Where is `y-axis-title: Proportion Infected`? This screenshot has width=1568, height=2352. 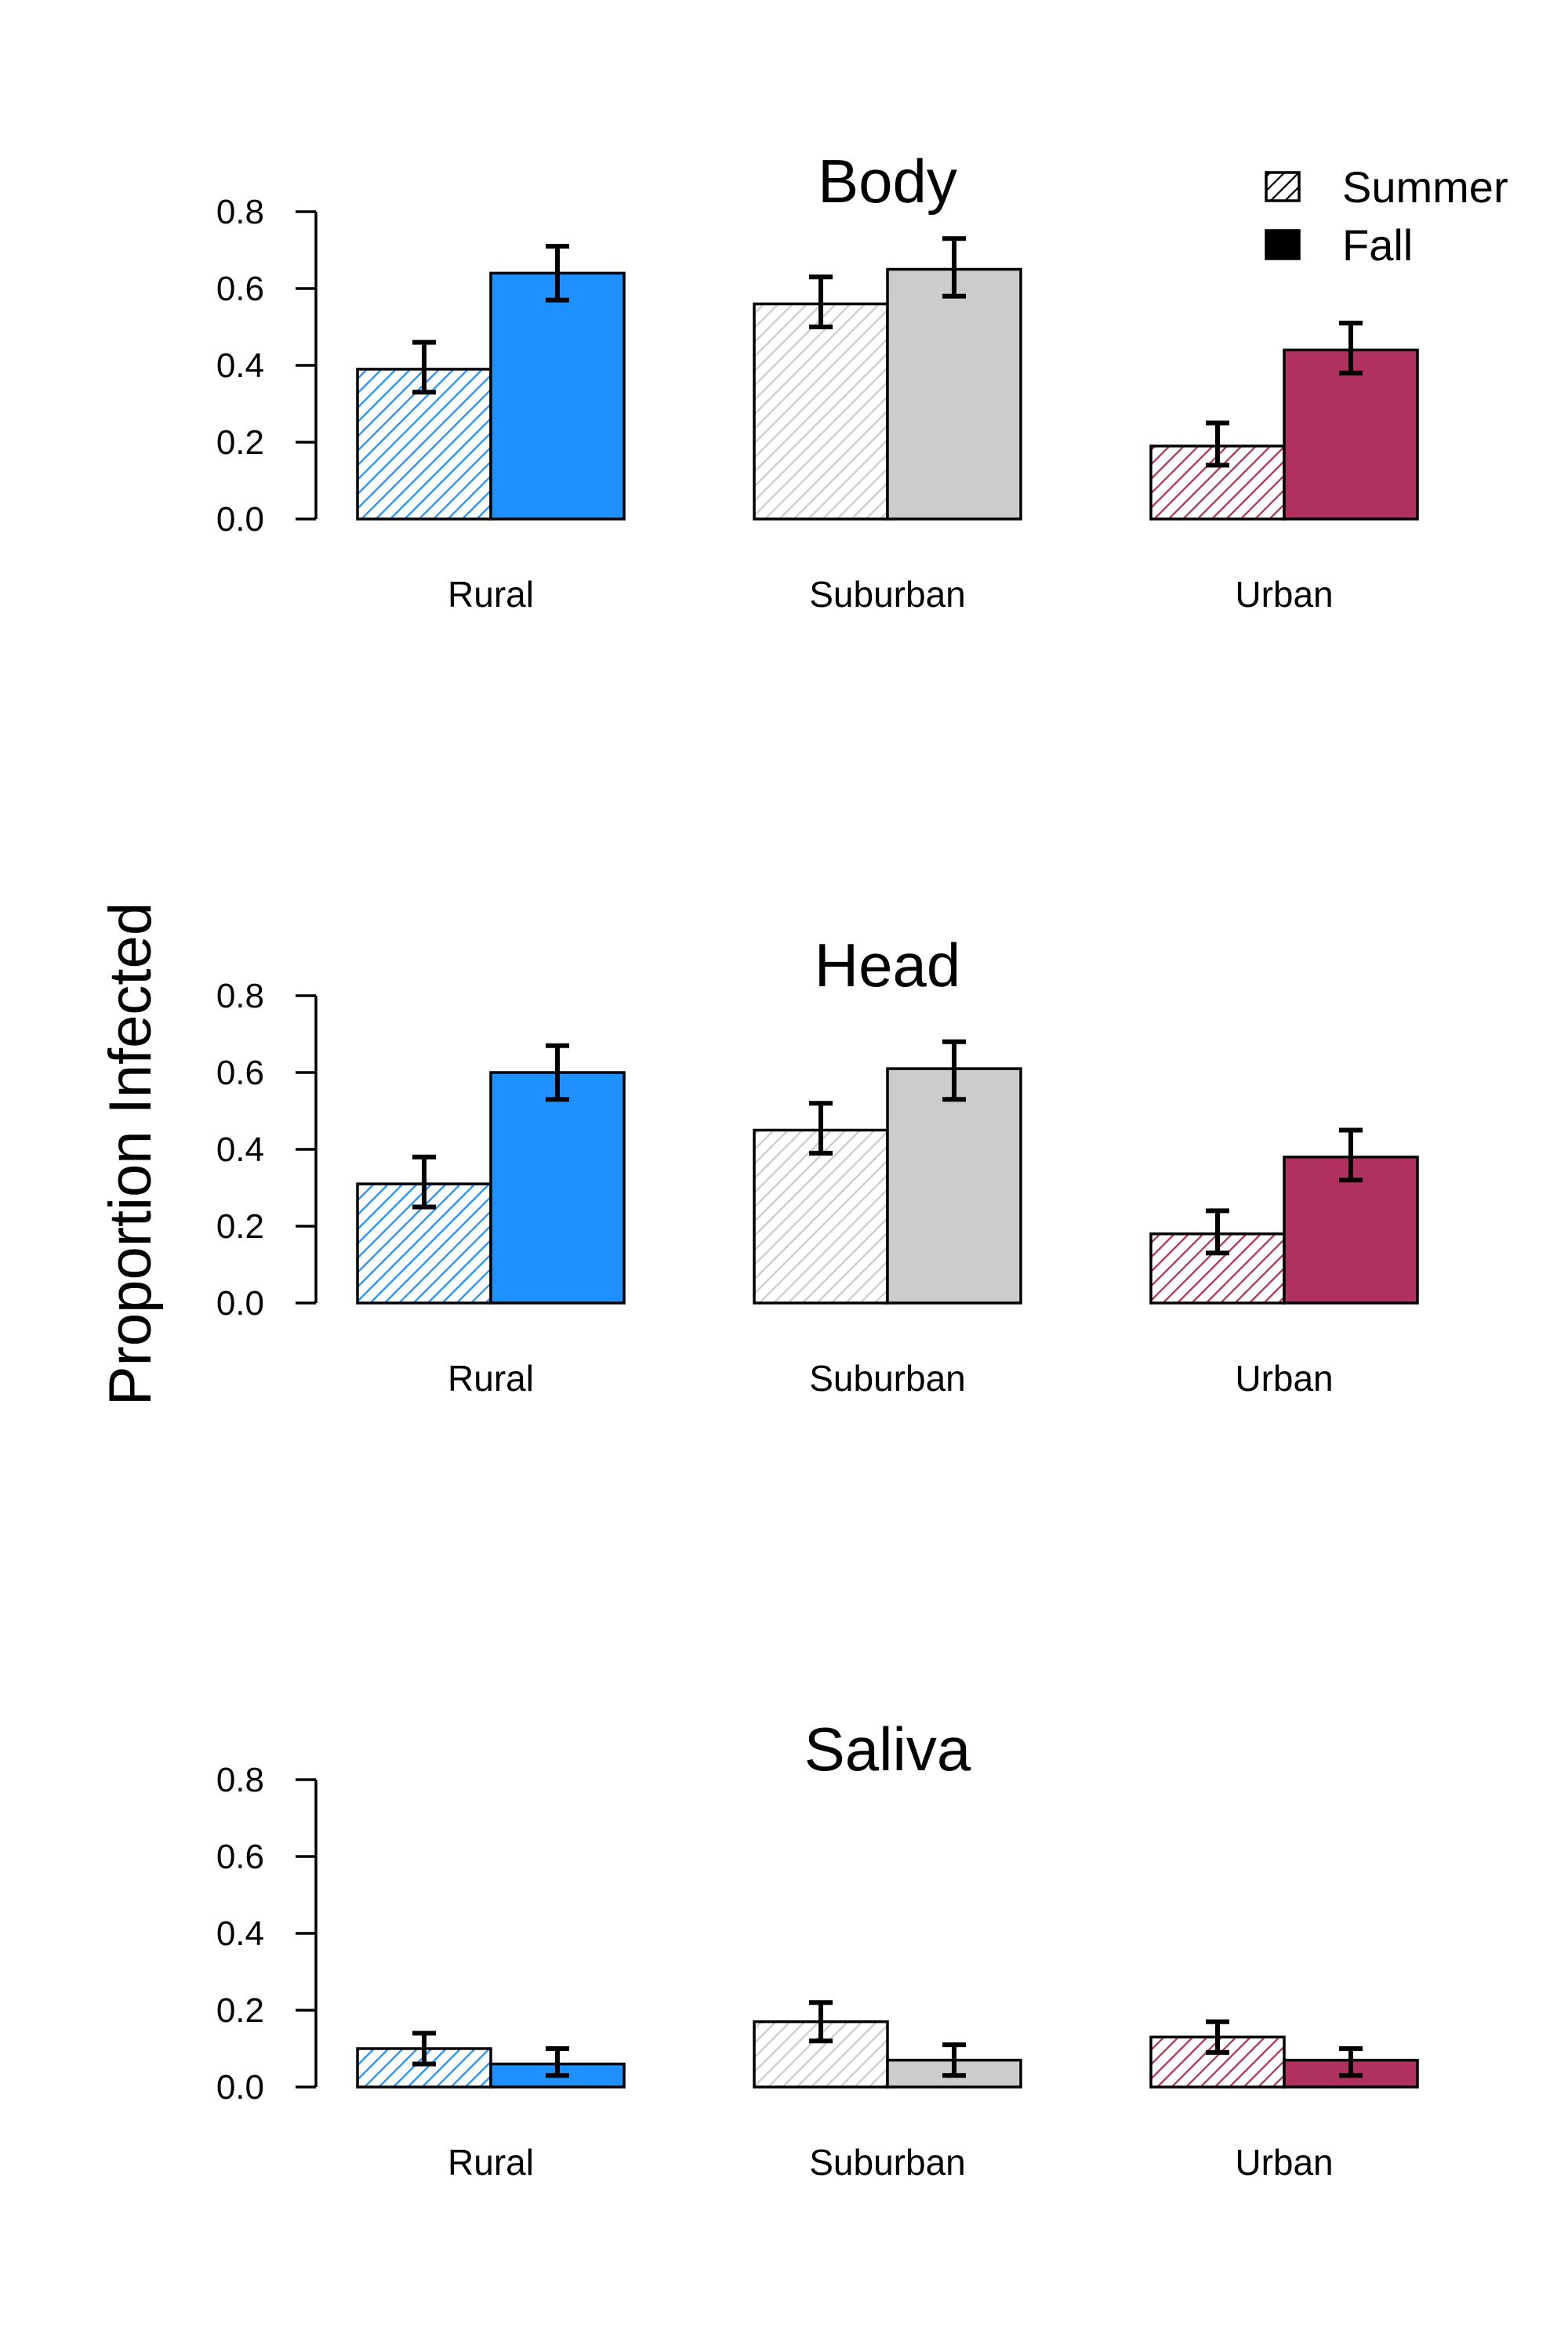
y-axis-title: Proportion Infected is located at coordinates (130, 1154).